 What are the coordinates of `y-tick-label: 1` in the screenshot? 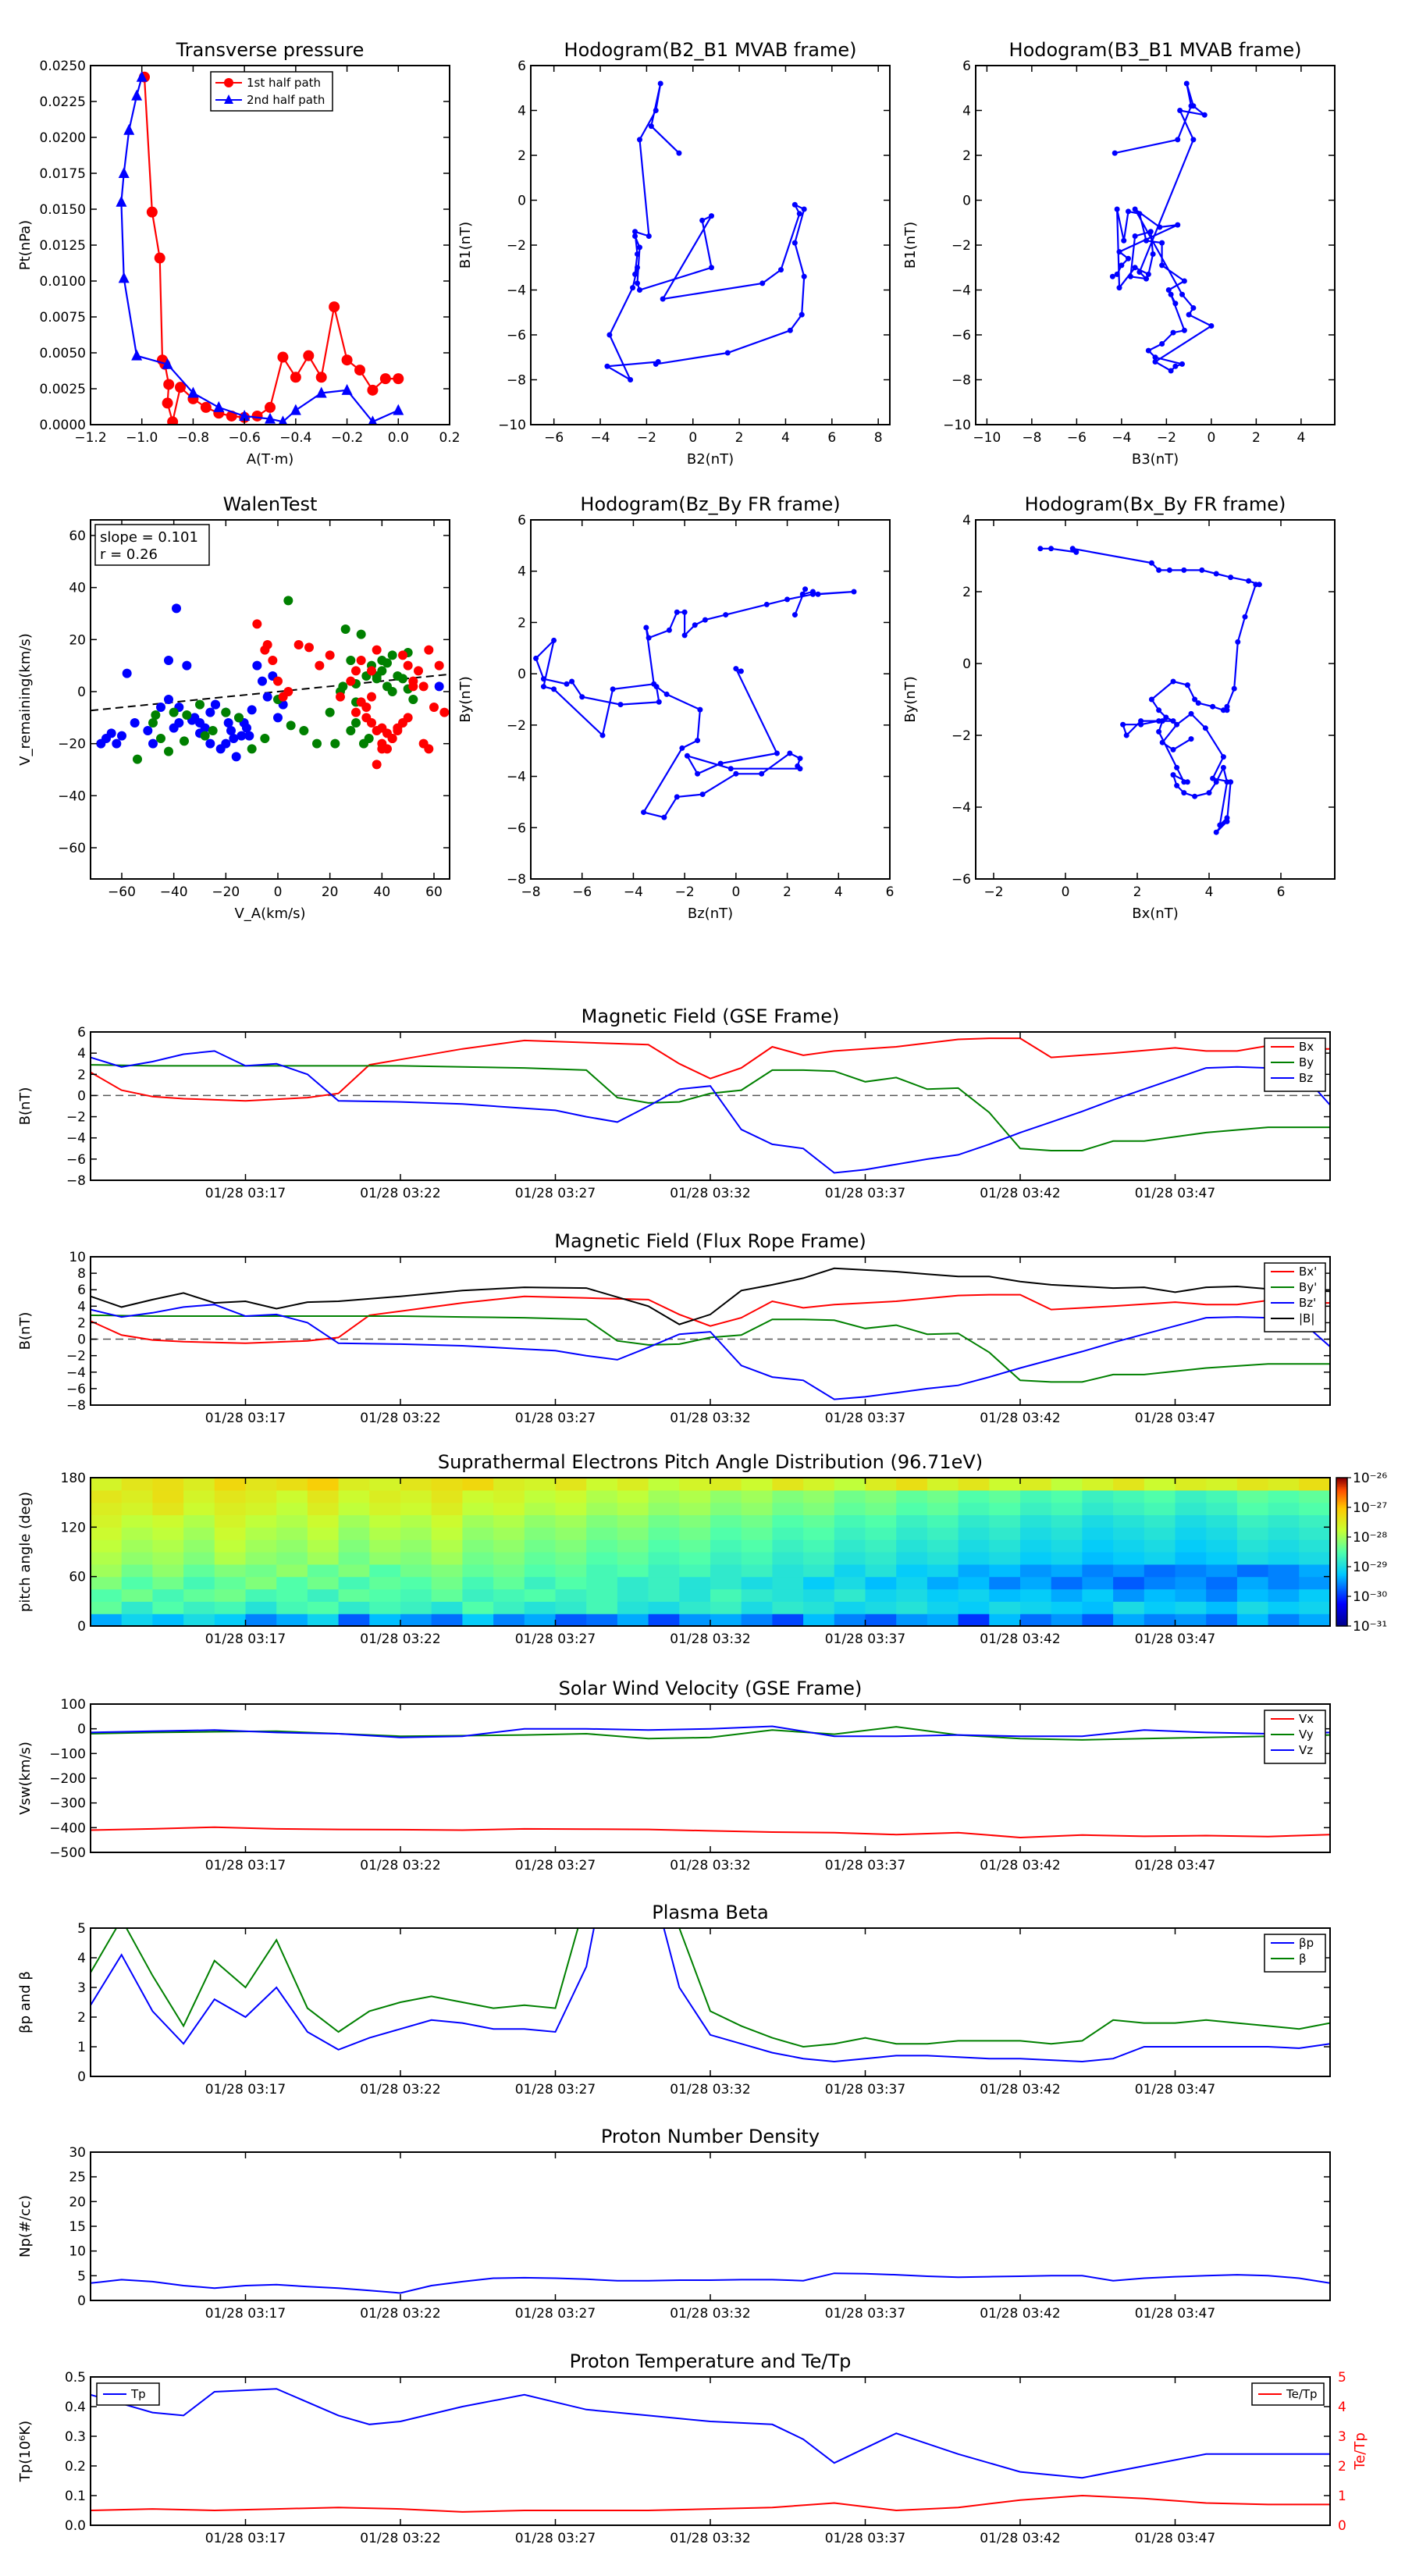 It's located at (81, 2047).